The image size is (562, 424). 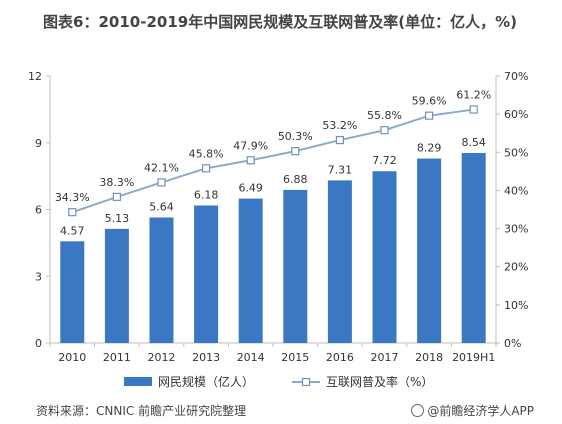 What do you see at coordinates (206, 153) in the screenshot?
I see `rate-value-label: 45.8%` at bounding box center [206, 153].